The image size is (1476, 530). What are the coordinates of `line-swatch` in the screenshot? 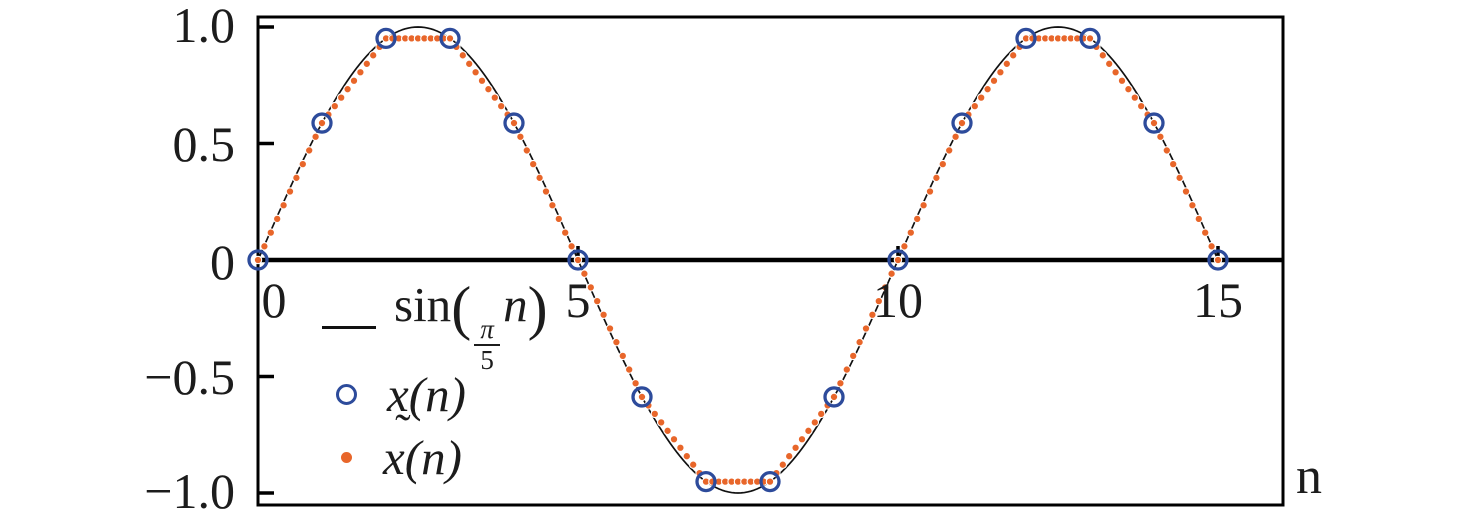 It's located at (349, 327).